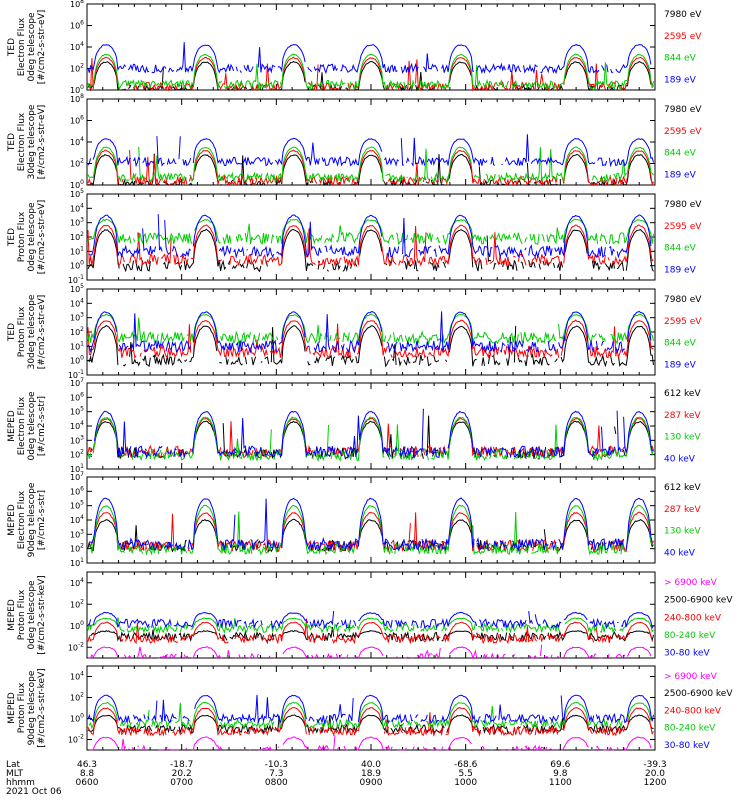 This screenshot has height=800, width=750. Describe the element at coordinates (560, 783) in the screenshot. I see `x-tick-label: 1100` at that location.